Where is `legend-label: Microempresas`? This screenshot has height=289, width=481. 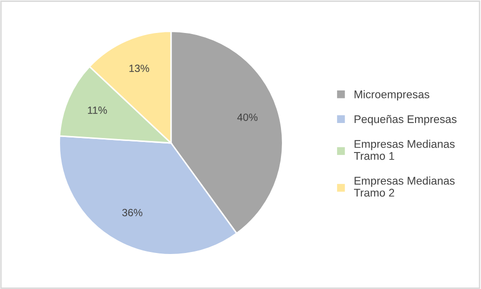
legend-label: Microempresas is located at coordinates (392, 95).